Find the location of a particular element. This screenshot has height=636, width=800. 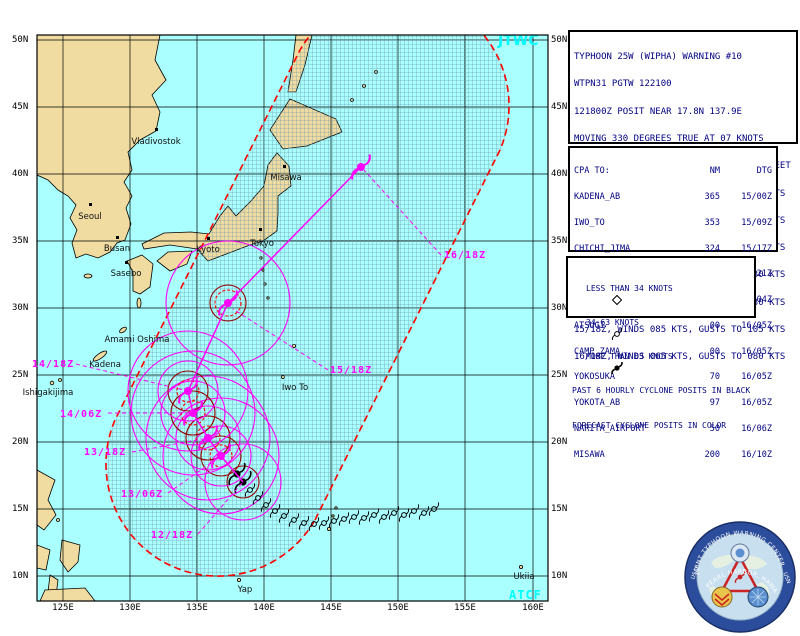

city-label: Seoul is located at coordinates (90, 217).